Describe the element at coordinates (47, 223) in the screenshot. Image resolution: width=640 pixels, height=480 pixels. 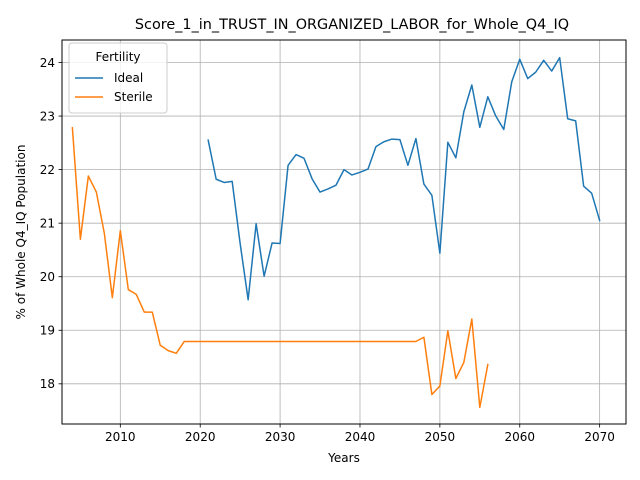
I see `y-tick-label: 21` at that location.